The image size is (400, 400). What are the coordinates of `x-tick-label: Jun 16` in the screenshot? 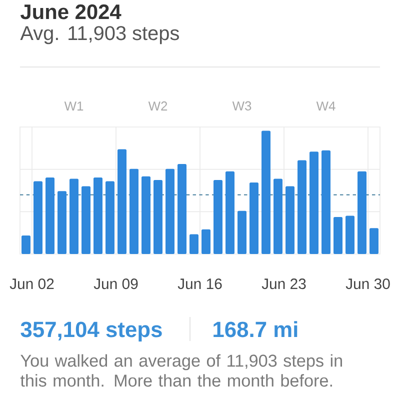 It's located at (200, 284).